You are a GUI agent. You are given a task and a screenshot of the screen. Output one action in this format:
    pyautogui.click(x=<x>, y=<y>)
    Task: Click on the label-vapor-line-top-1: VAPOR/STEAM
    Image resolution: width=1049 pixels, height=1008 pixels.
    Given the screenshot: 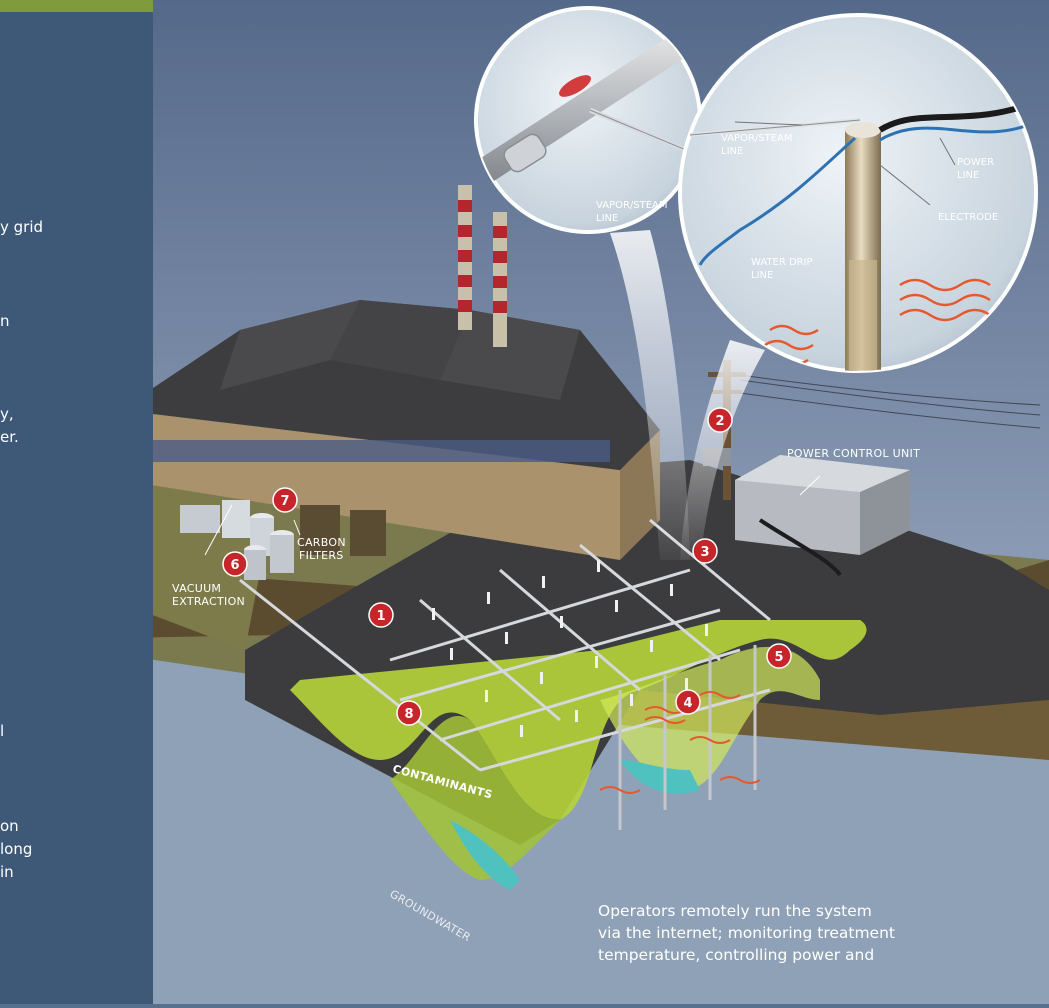 What is the action you would take?
    pyautogui.click(x=757, y=138)
    